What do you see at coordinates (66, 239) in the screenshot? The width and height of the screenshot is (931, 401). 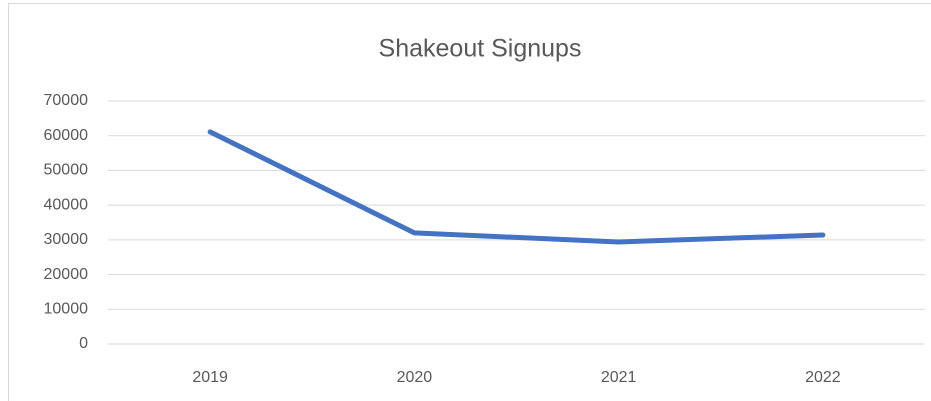 I see `y-tick-label: 30000` at bounding box center [66, 239].